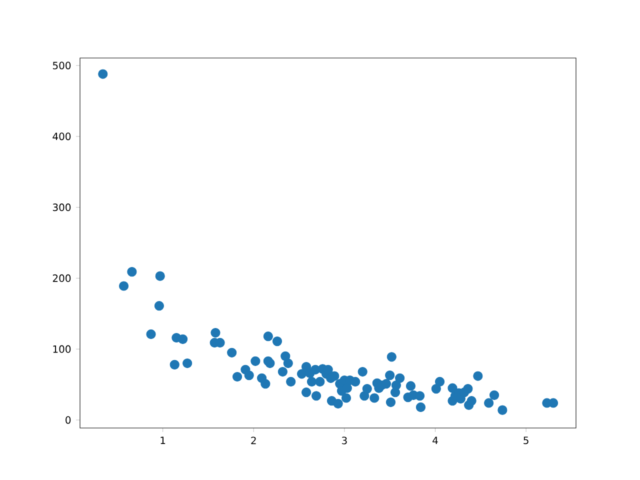  What do you see at coordinates (61, 136) in the screenshot?
I see `y-tick-label: 400` at bounding box center [61, 136].